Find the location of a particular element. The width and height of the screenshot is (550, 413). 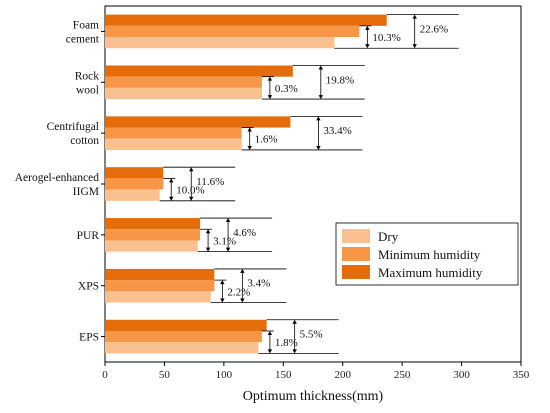

pct-label-small: 10.0% is located at coordinates (190, 191).